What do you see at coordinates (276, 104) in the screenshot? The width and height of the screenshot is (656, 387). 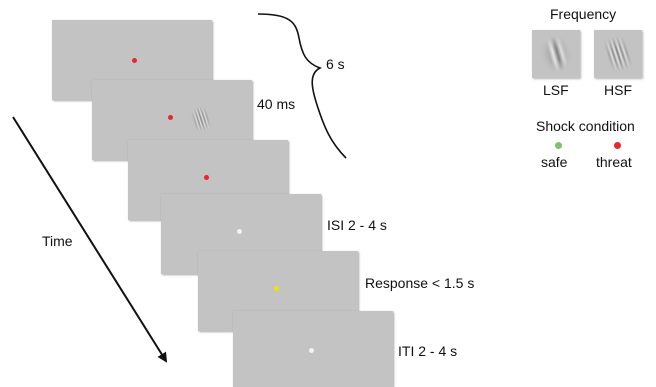 I see `label-40ms: 40 ms` at bounding box center [276, 104].